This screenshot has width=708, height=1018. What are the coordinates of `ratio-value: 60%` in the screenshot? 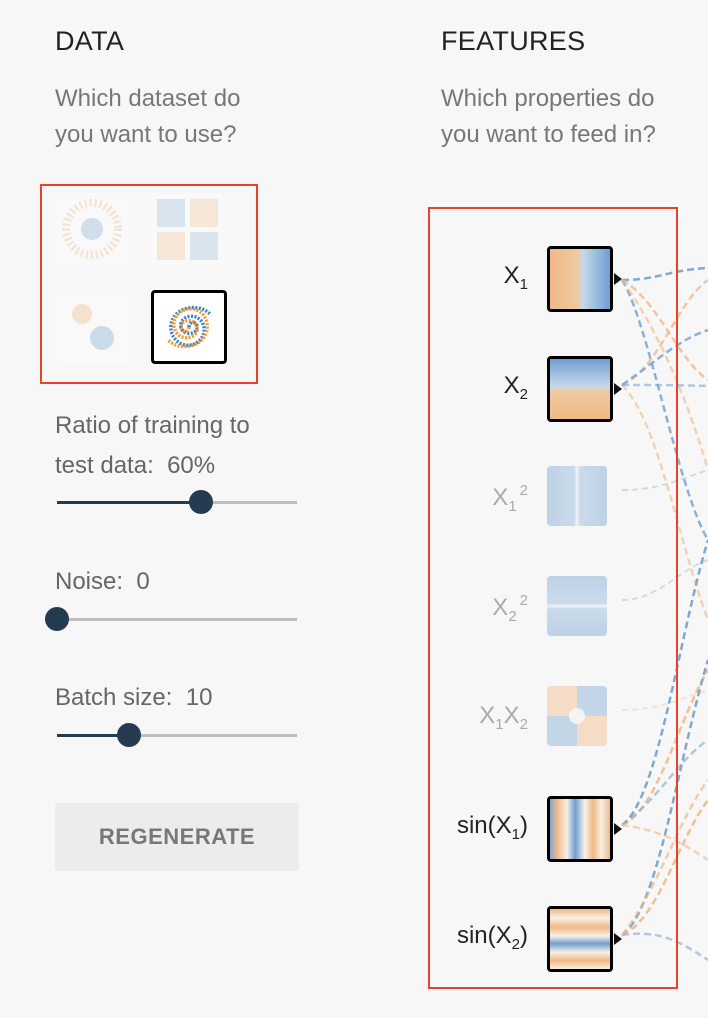 It's located at (191, 465).